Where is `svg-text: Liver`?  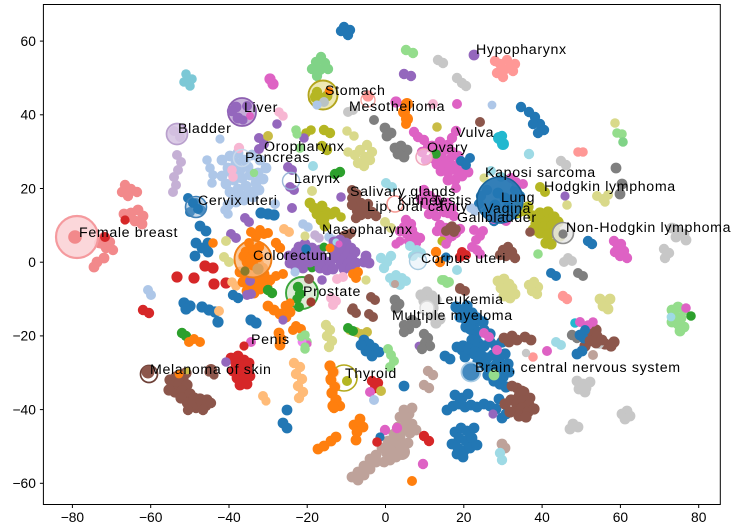 svg-text: Liver is located at coordinates (261, 108).